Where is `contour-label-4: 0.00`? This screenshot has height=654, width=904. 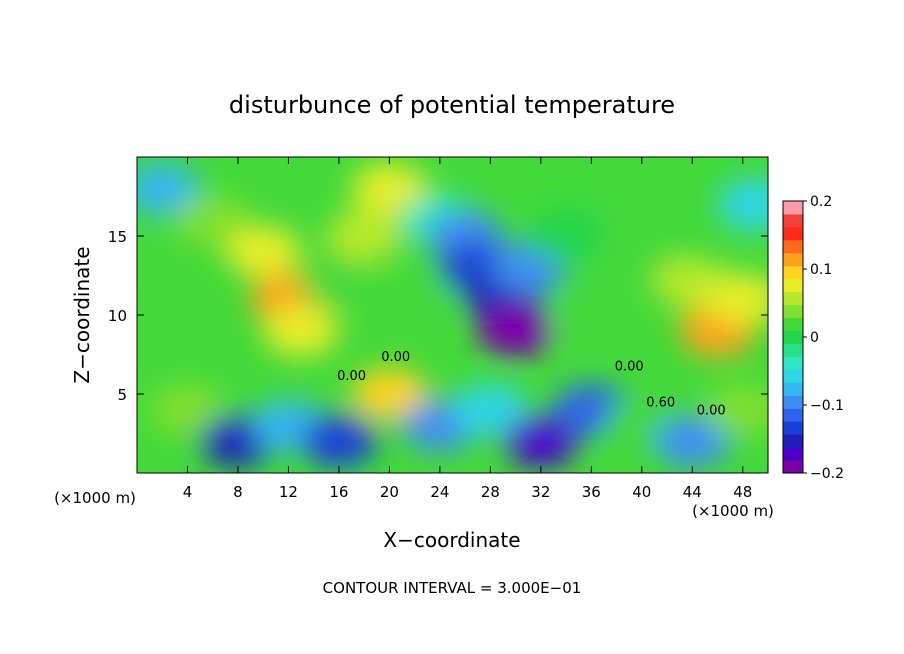 contour-label-4: 0.00 is located at coordinates (711, 411).